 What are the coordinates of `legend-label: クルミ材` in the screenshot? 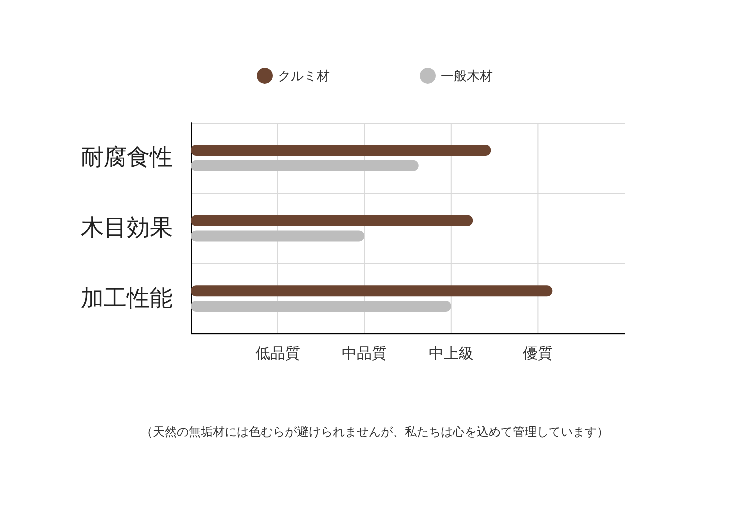 It's located at (304, 76).